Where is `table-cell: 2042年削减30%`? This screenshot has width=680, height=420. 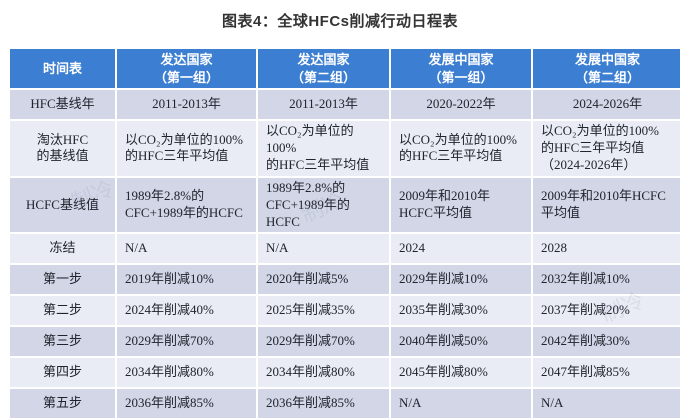
table-cell: 2042年削减30% is located at coordinates (606, 342).